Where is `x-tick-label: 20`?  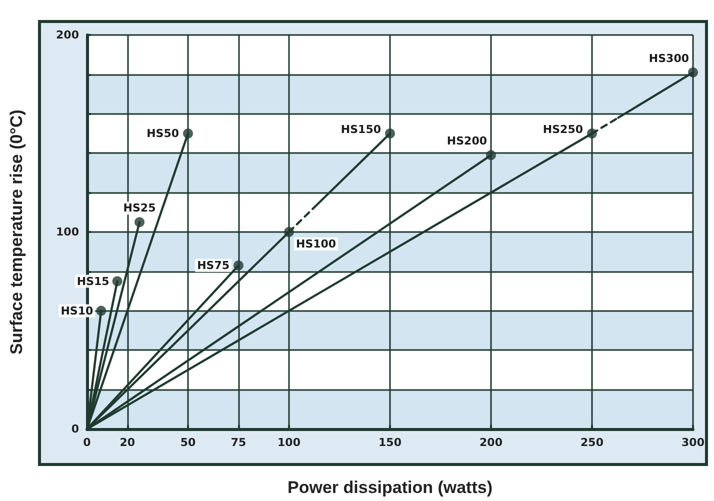
x-tick-label: 20 is located at coordinates (128, 442).